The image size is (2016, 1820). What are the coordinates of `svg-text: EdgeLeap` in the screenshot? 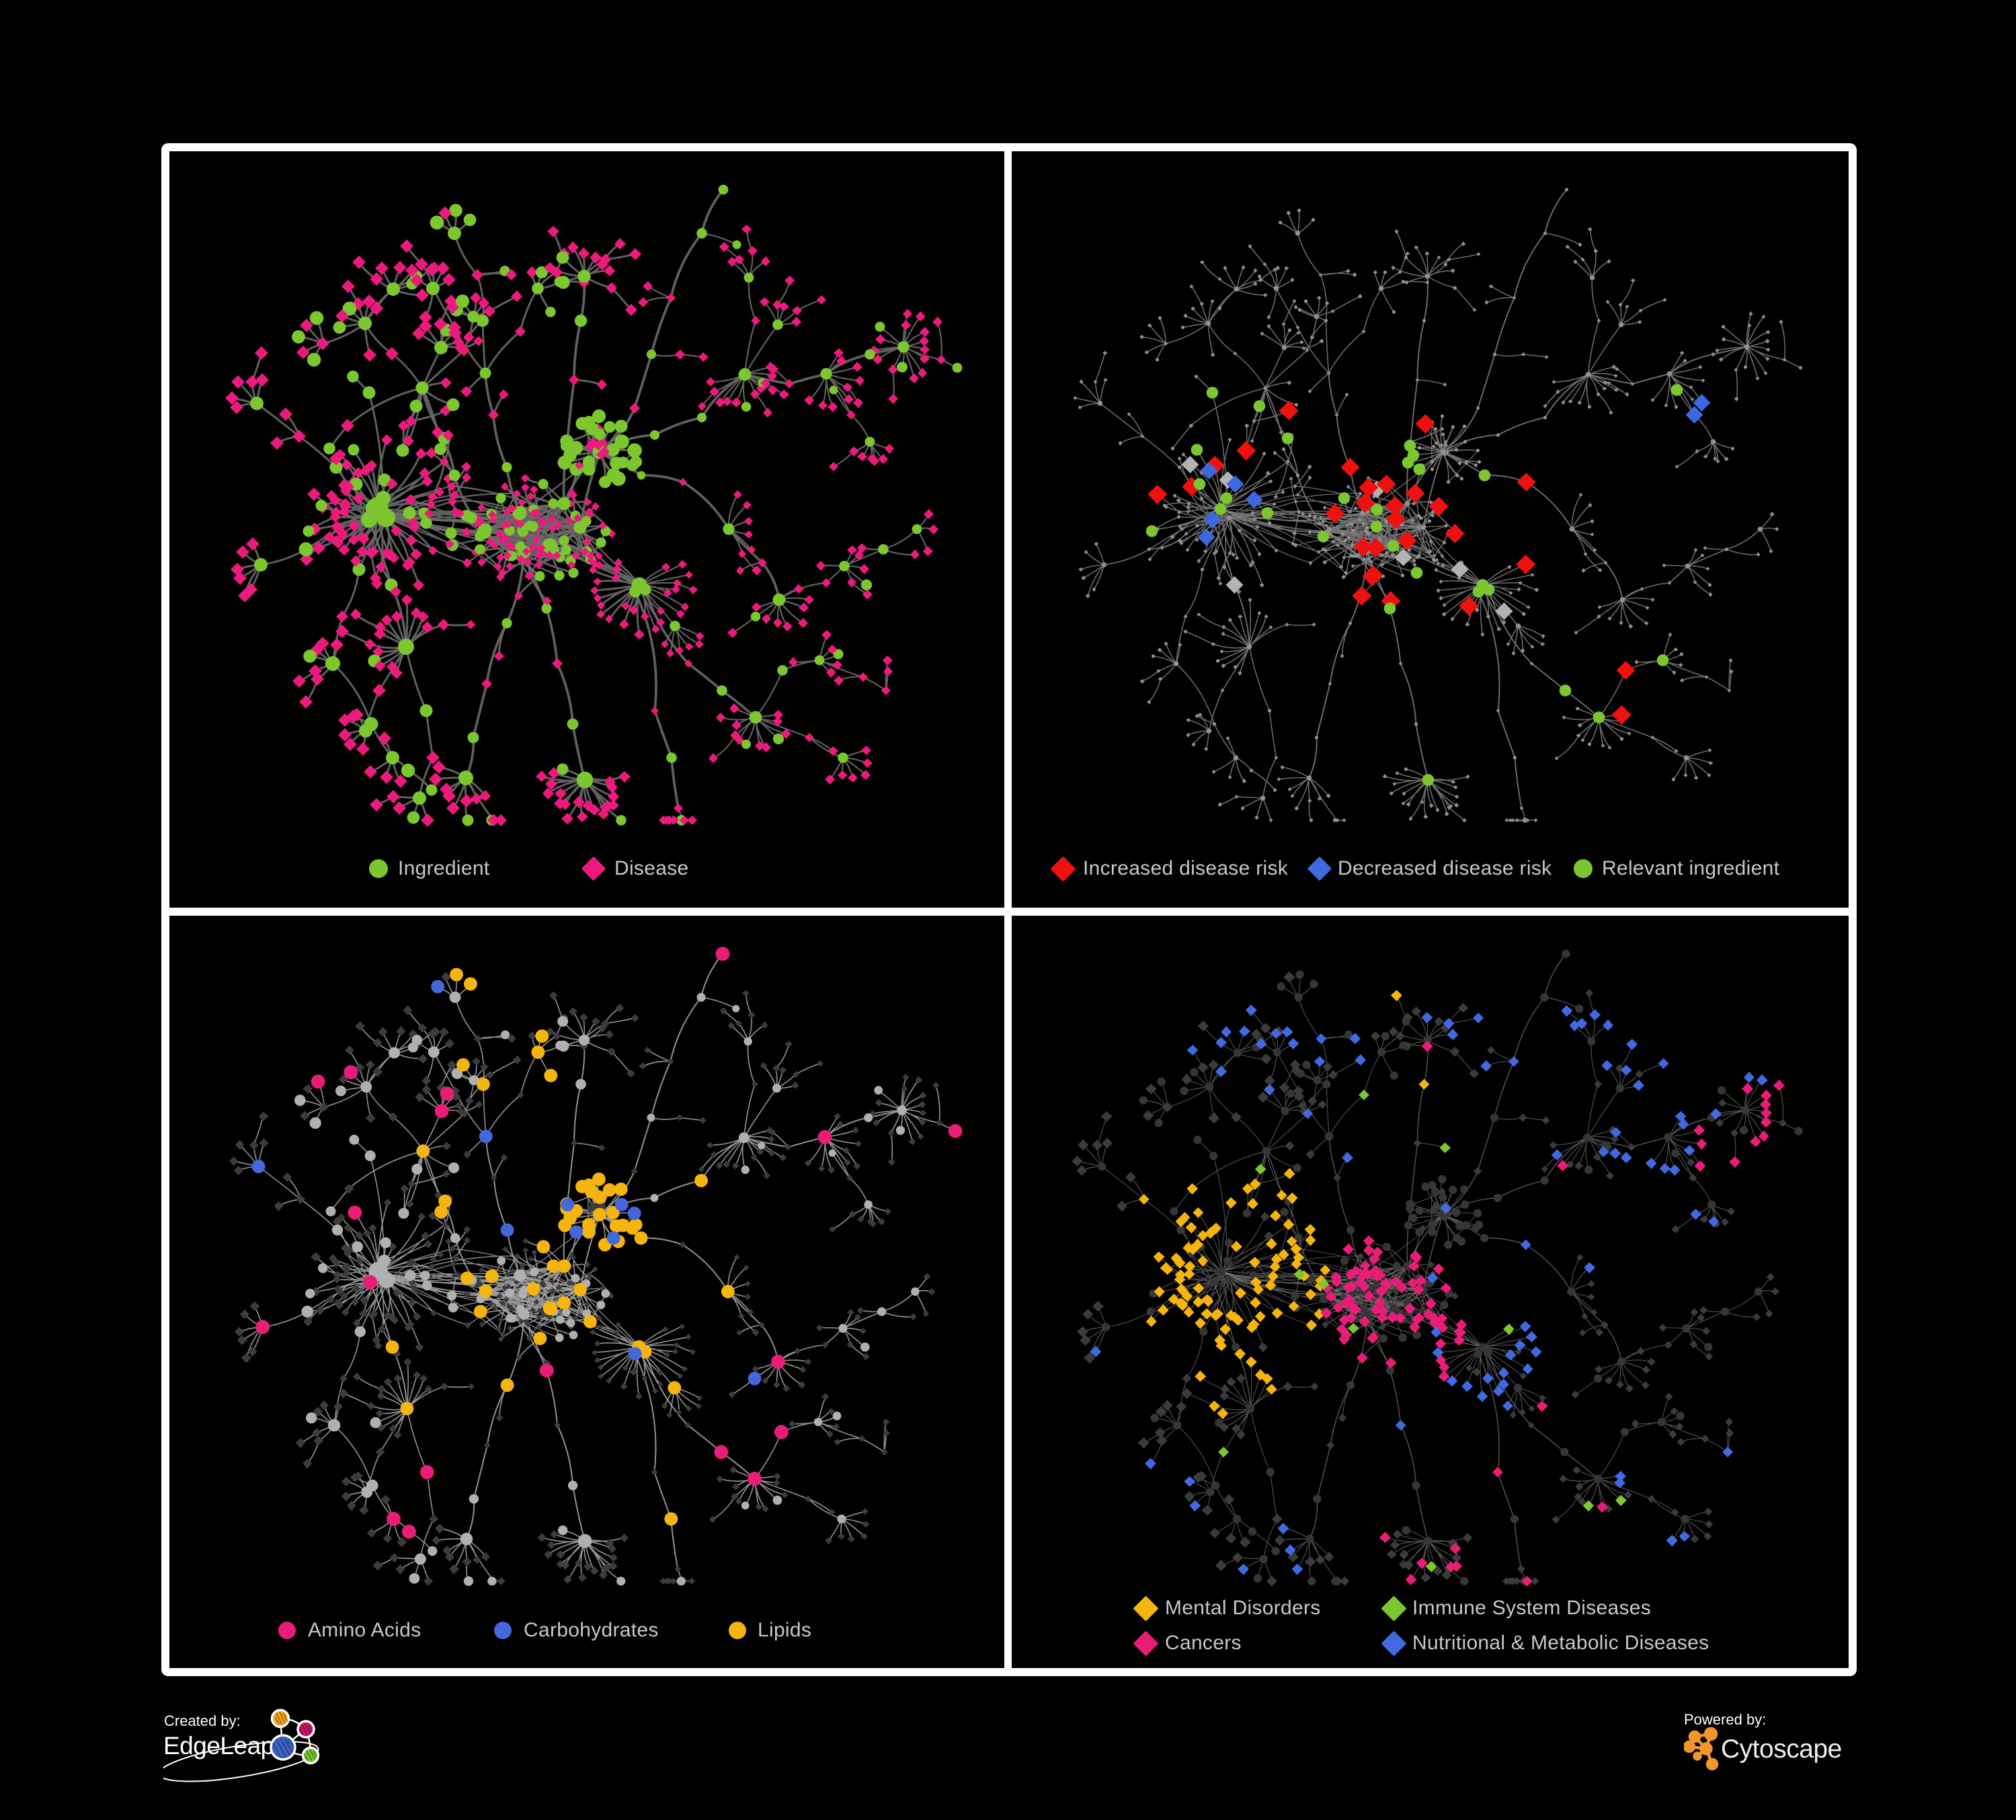 It's located at (218, 1745).